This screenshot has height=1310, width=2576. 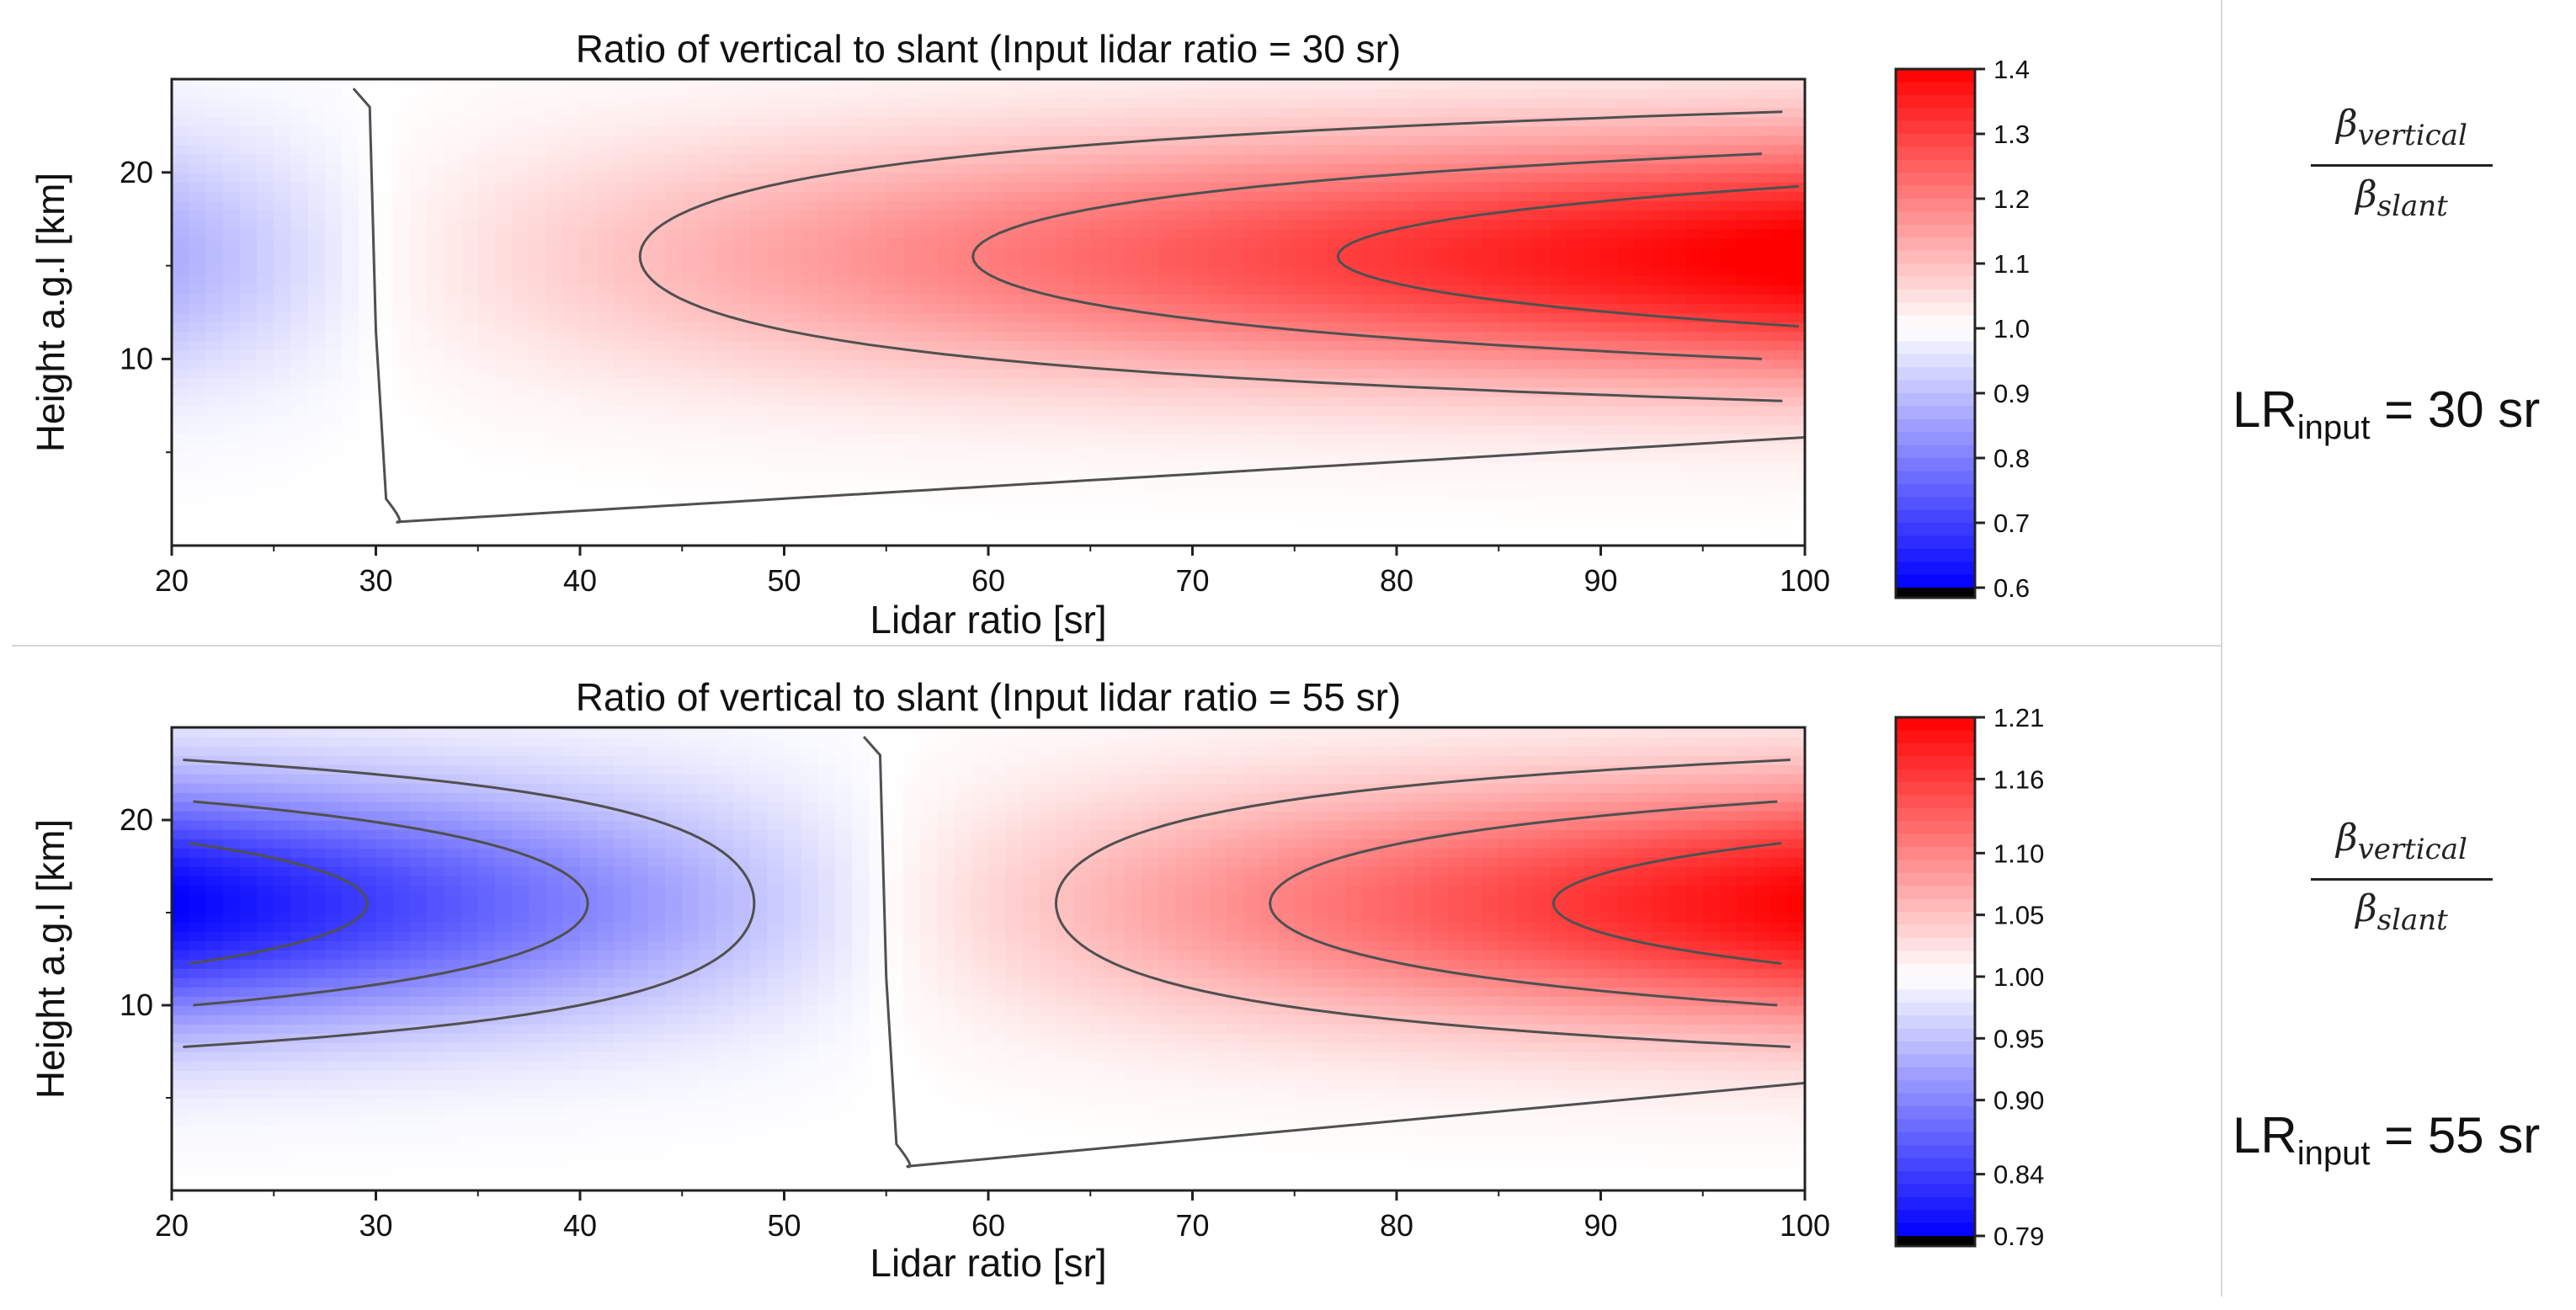 I want to click on colorbar-frame, so click(x=1936, y=333).